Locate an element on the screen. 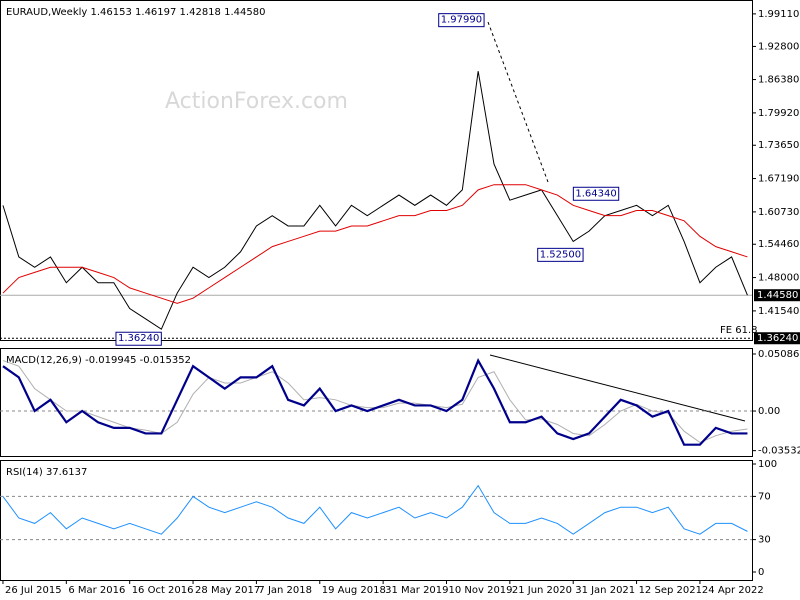  y-tick-label: 70 is located at coordinates (764, 496).